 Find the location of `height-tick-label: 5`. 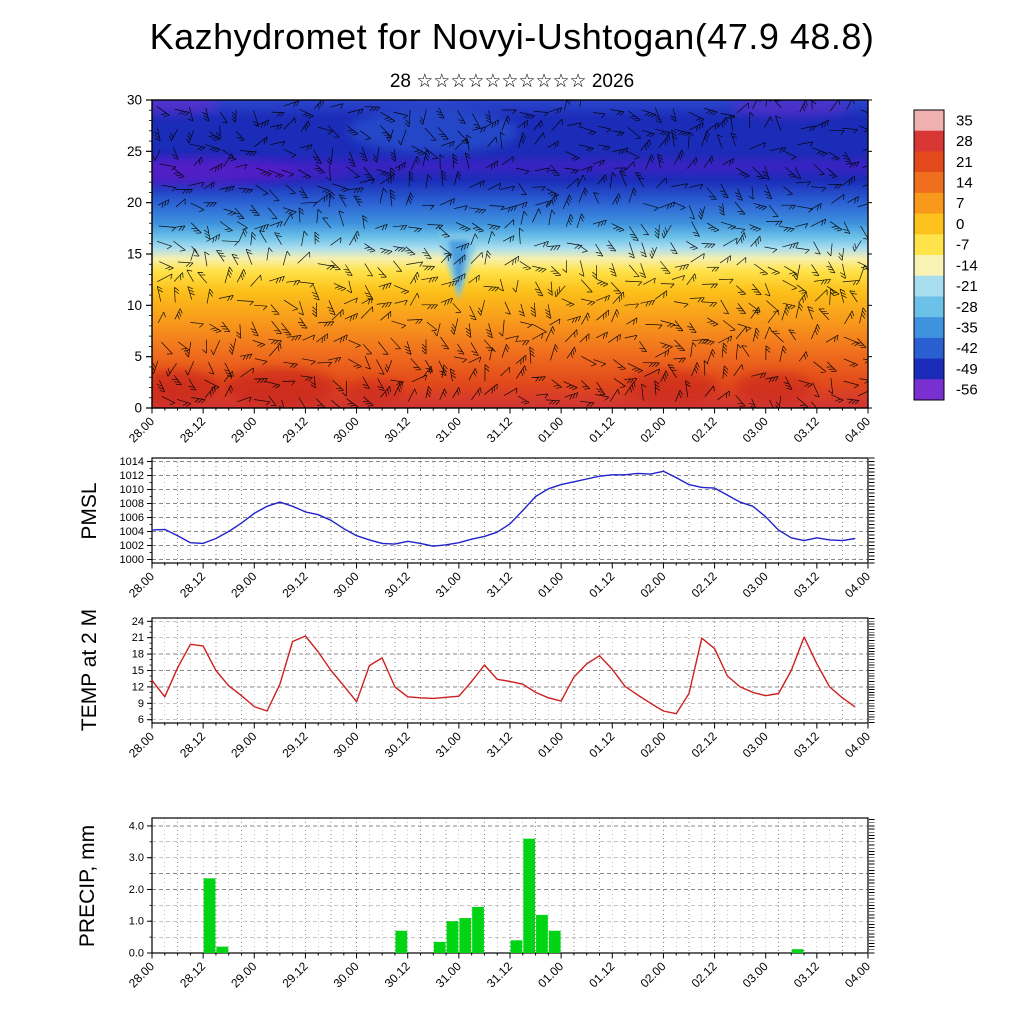

height-tick-label: 5 is located at coordinates (138, 356).